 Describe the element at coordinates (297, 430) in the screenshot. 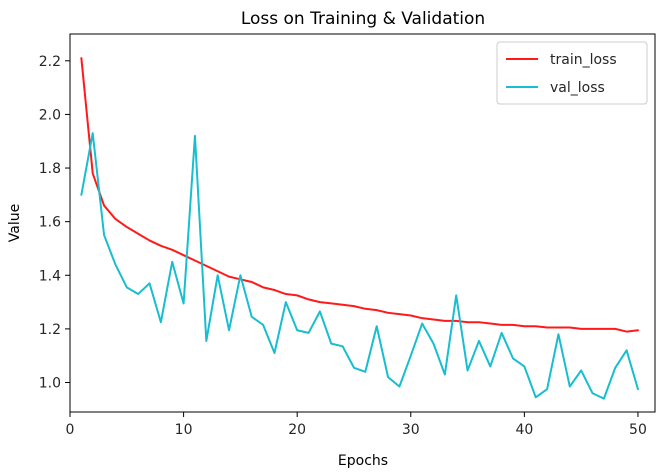

I see `x-tick-label: 20` at that location.